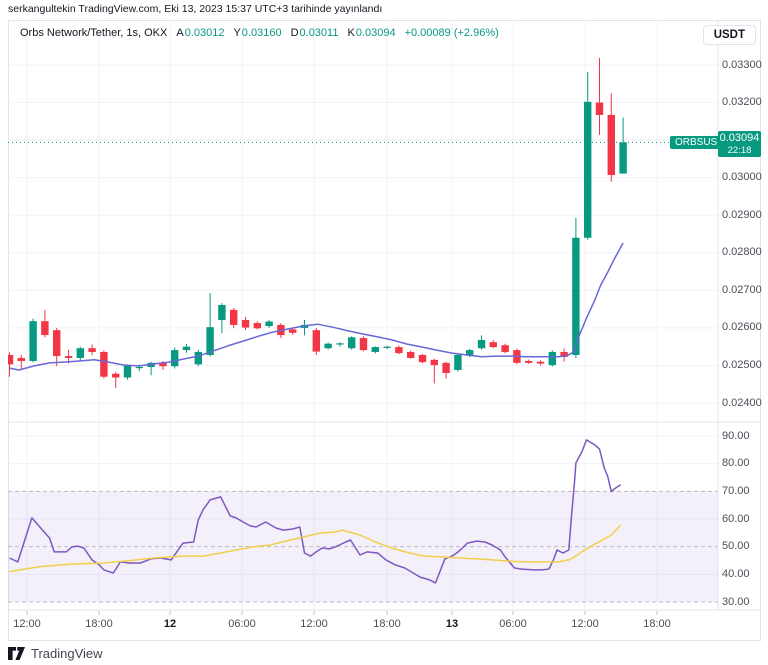  What do you see at coordinates (739, 138) in the screenshot?
I see `price-marker-price: 0.03094` at bounding box center [739, 138].